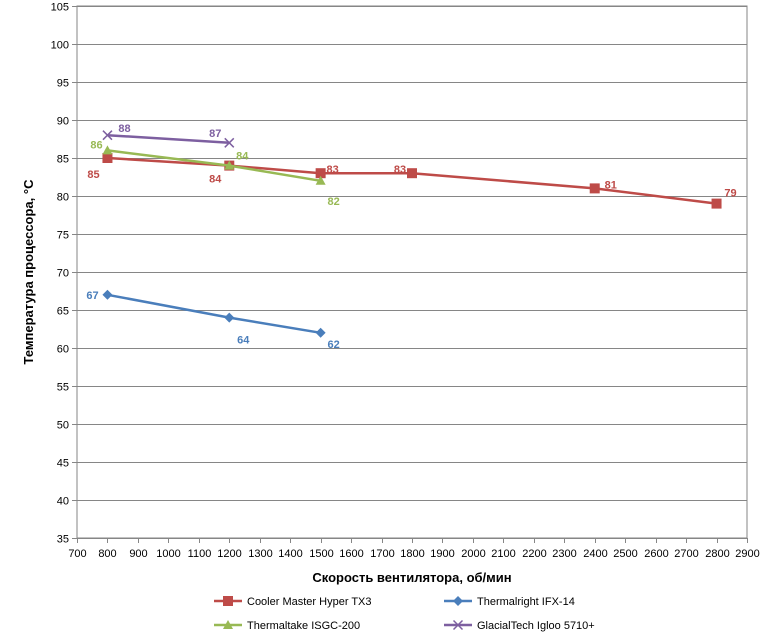 The width and height of the screenshot is (783, 636). I want to click on legend-item: Thermalright IFX-14, so click(509, 602).